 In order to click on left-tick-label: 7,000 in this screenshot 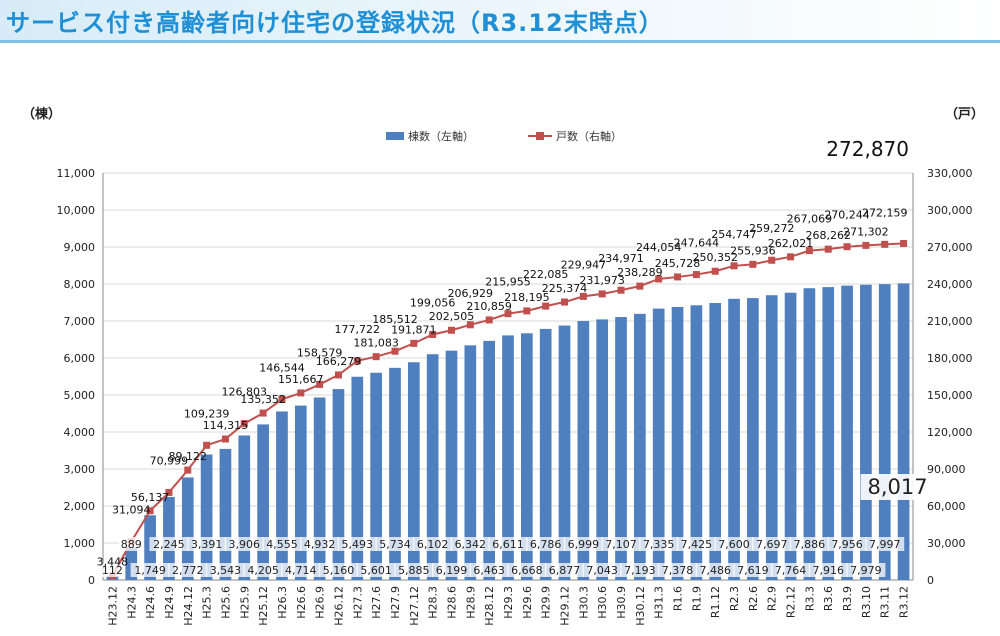, I will do `click(80, 321)`.